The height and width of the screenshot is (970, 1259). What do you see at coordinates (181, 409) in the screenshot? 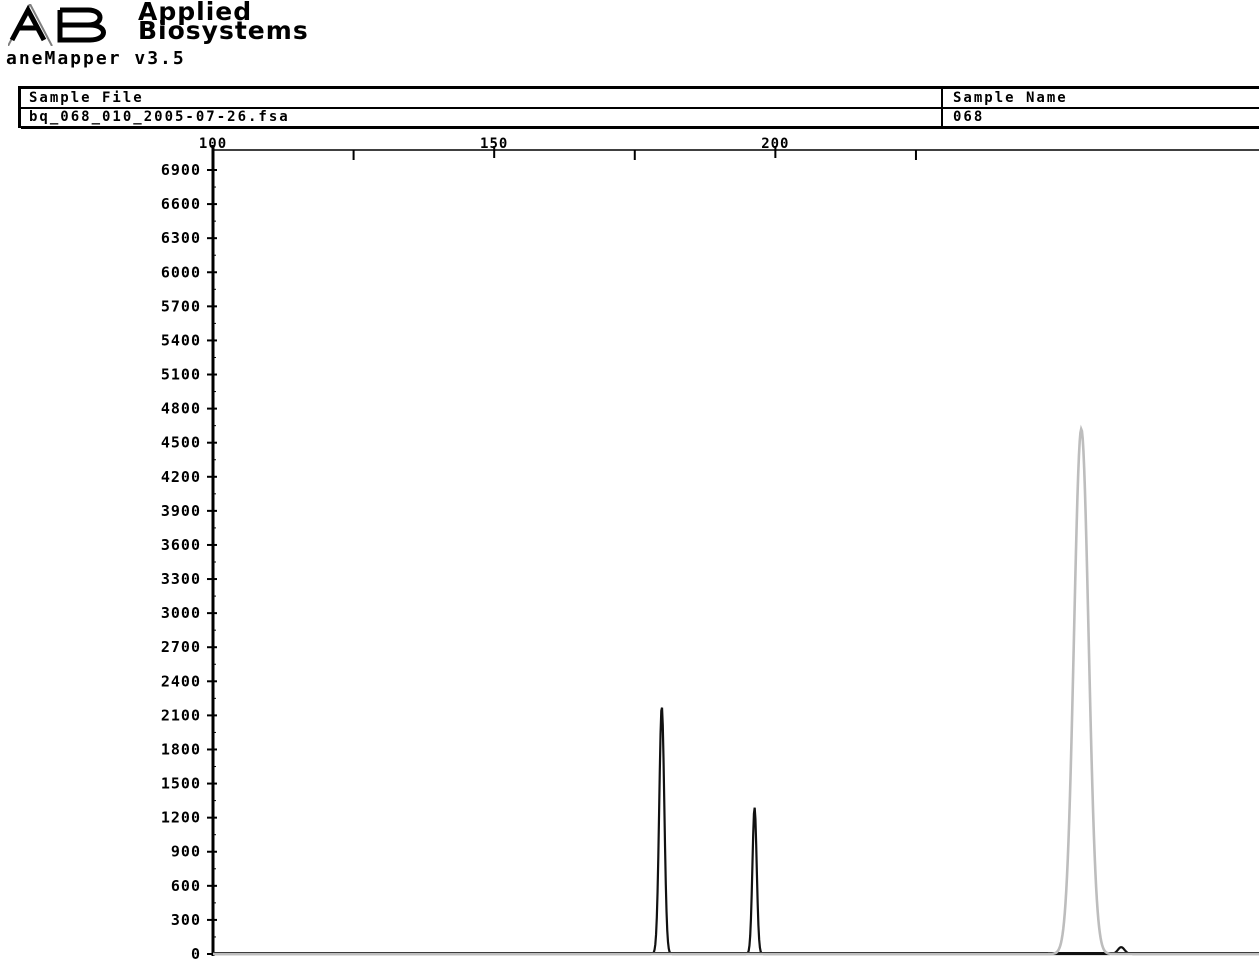
I see `y-tick-label-4800: 4800` at bounding box center [181, 409].